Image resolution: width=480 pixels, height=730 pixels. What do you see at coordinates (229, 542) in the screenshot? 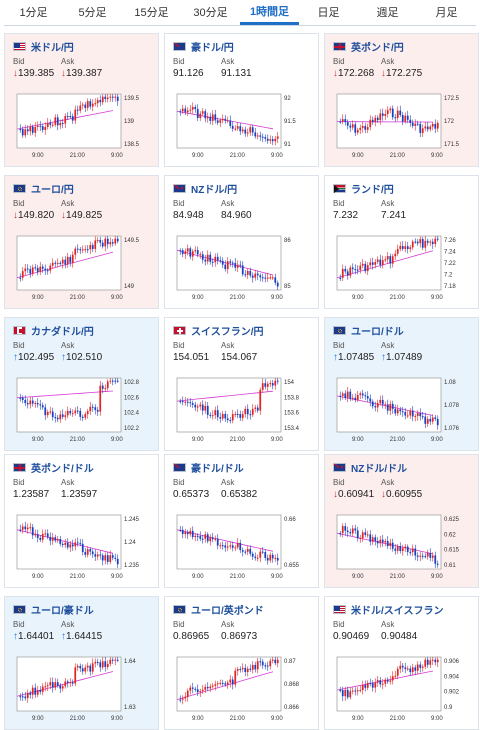
I see `chart-frame` at bounding box center [229, 542].